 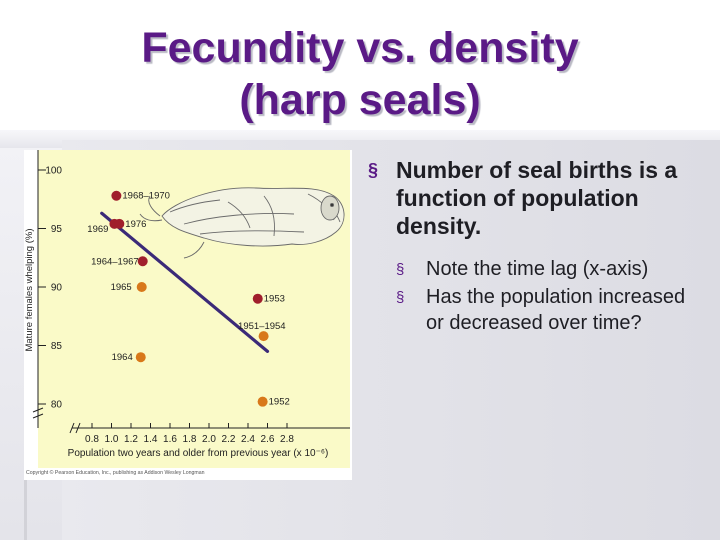 What do you see at coordinates (170, 439) in the screenshot?
I see `x-tick-label: 1.6` at bounding box center [170, 439].